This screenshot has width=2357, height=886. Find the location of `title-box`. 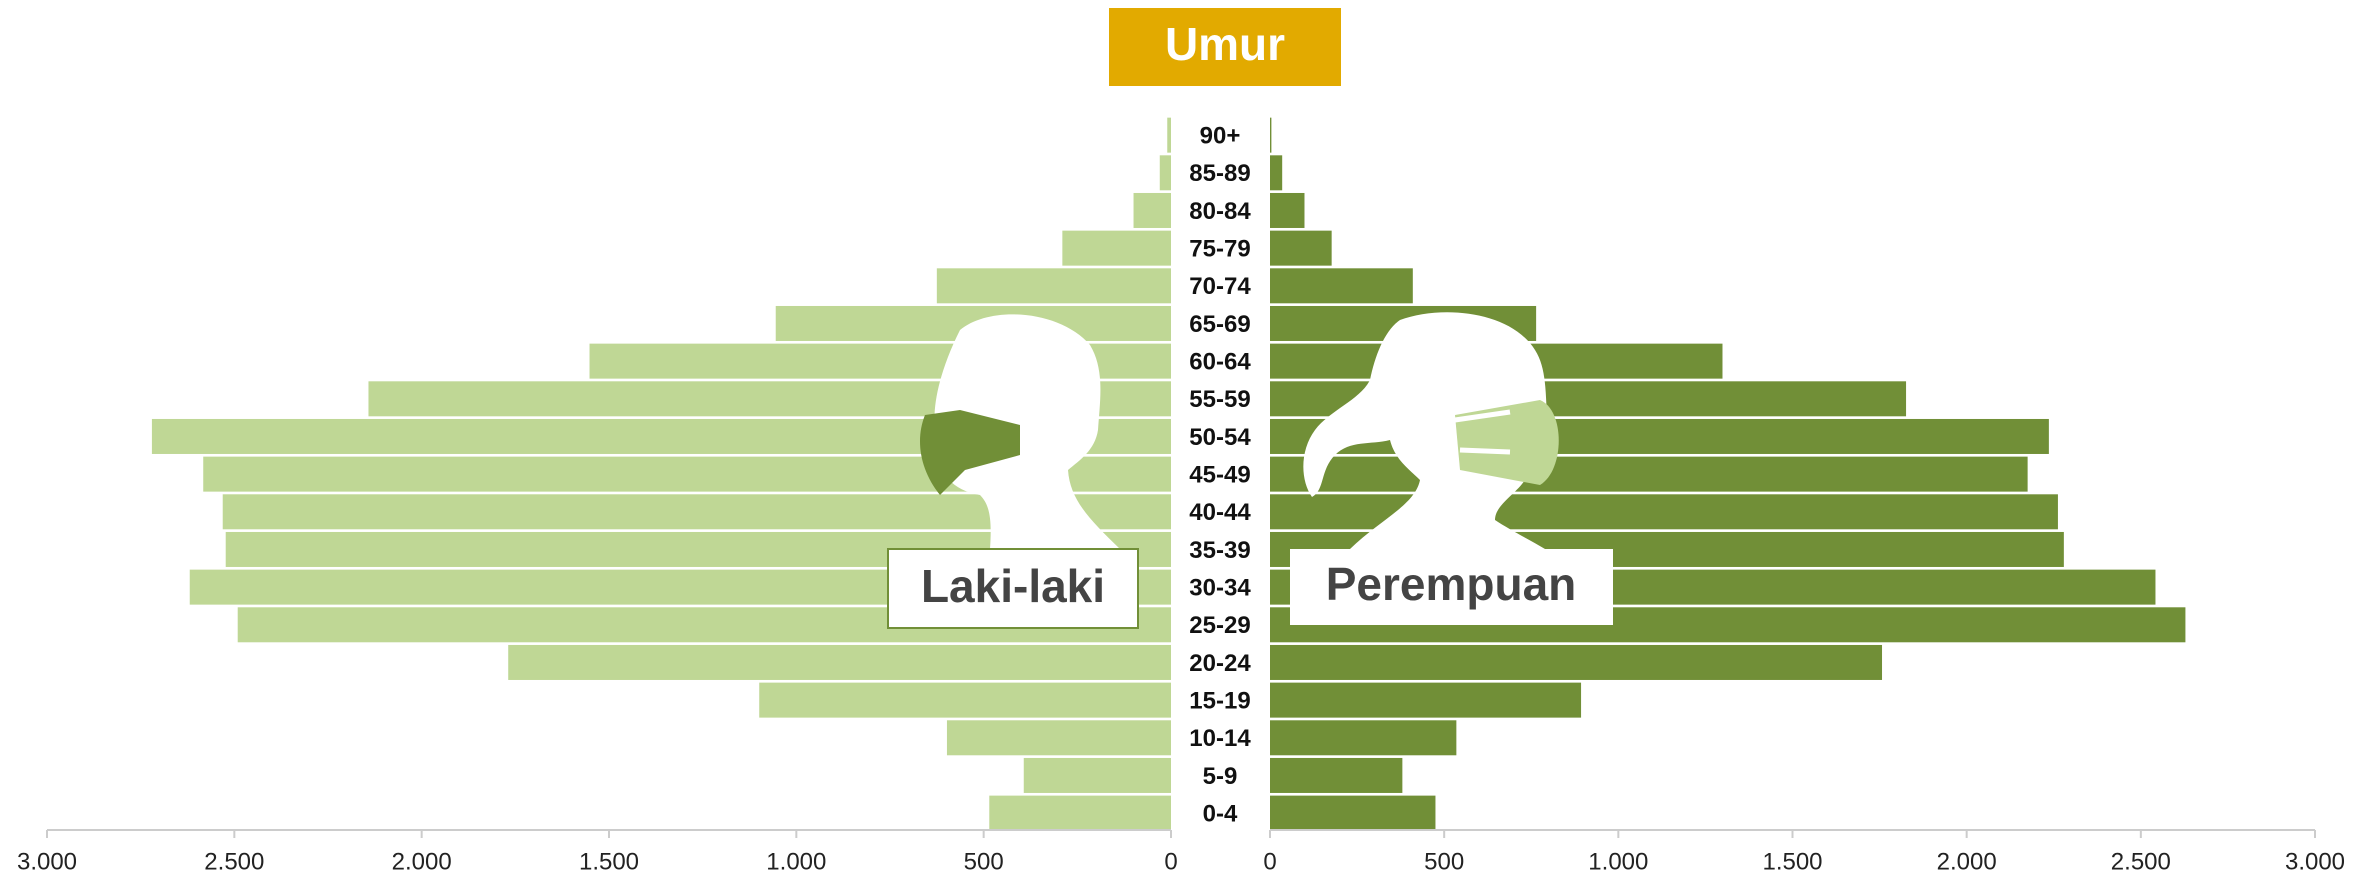

title-box is located at coordinates (1225, 47).